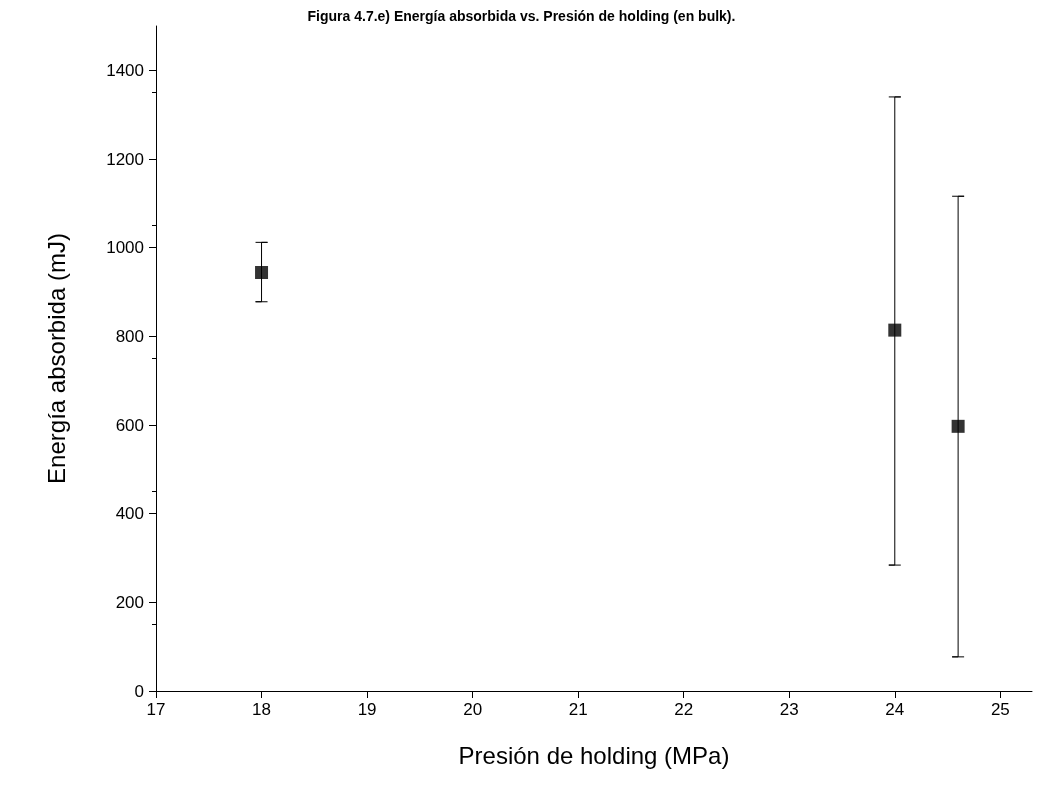 The height and width of the screenshot is (804, 1043). I want to click on x-tick-label: 25, so click(1000, 709).